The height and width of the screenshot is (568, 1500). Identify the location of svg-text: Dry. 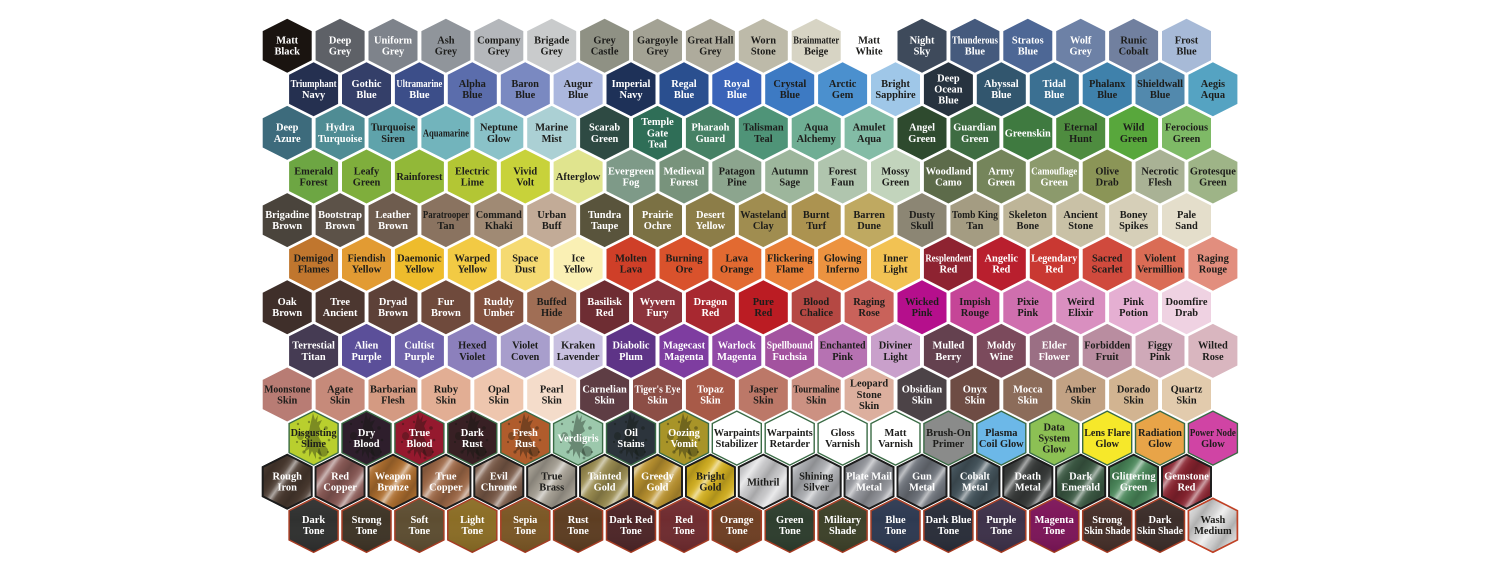
(367, 433).